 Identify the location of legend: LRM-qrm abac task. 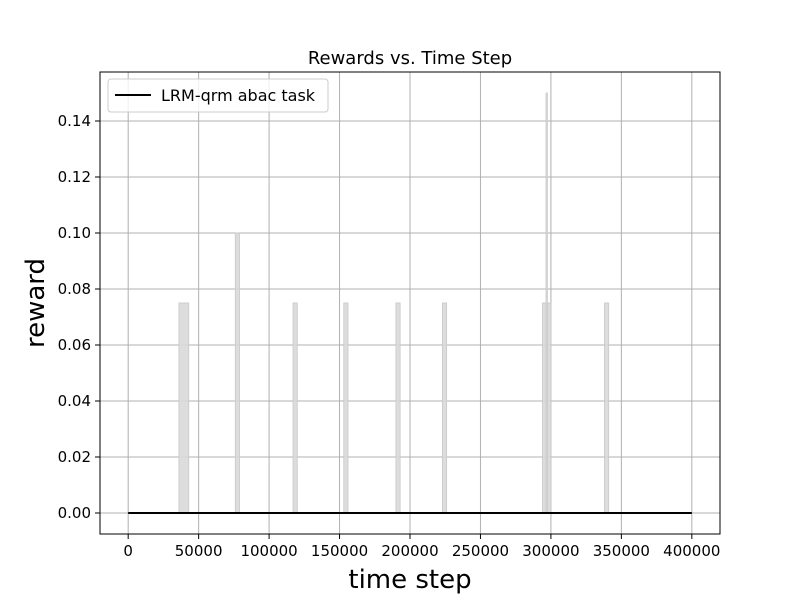
(218, 95).